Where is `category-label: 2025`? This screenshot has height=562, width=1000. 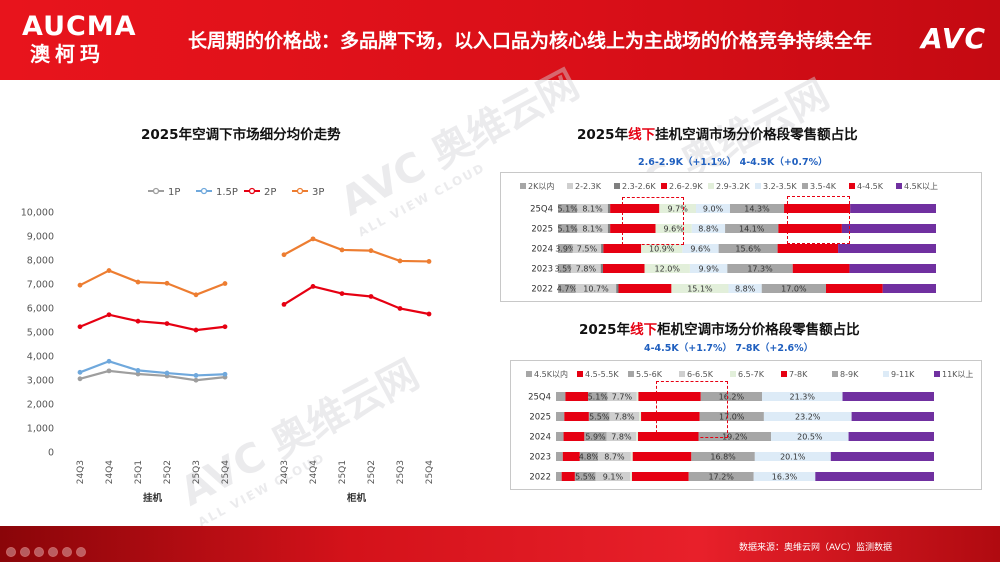
category-label: 2025 is located at coordinates (540, 418).